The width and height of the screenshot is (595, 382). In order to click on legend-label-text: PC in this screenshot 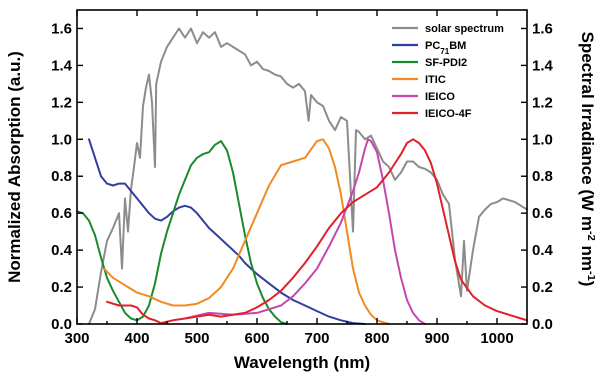, I will do `click(432, 46)`.